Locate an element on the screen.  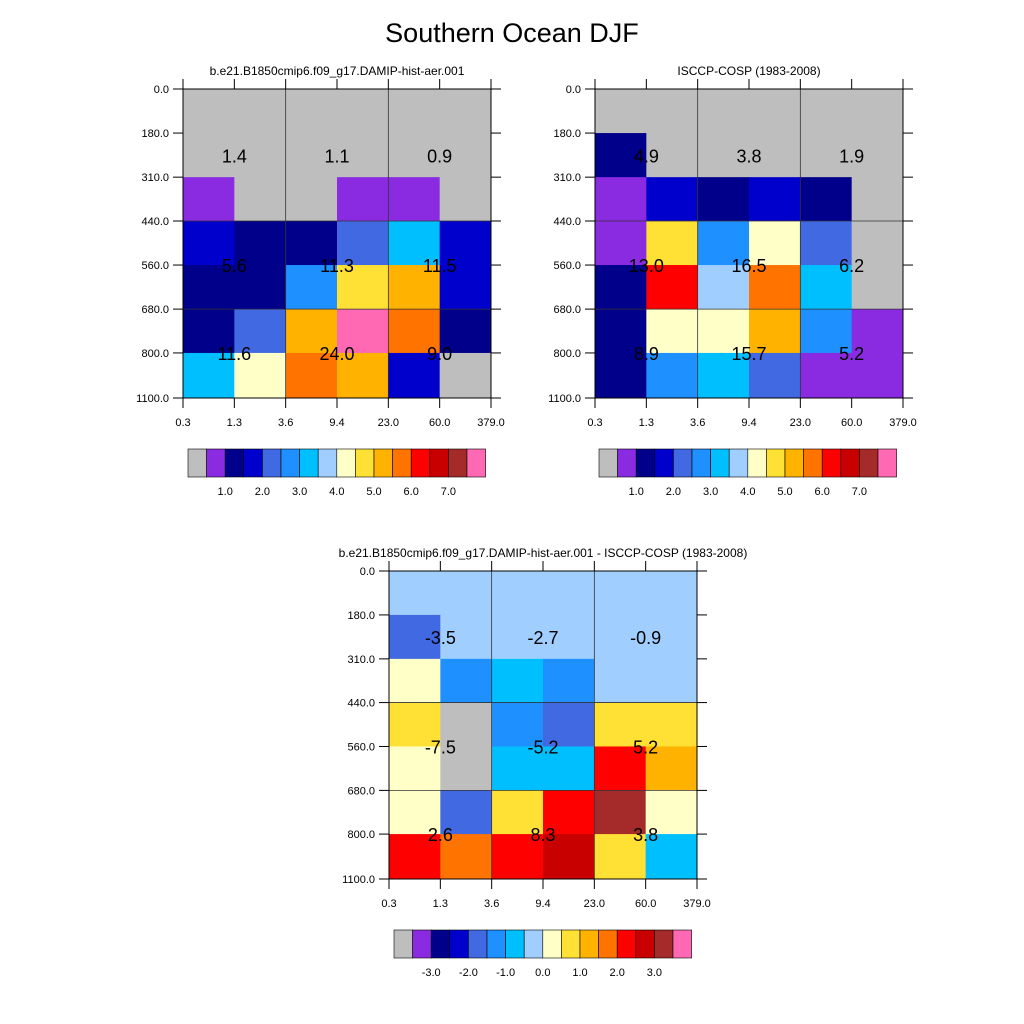
x-tick-label: 60.0 is located at coordinates (851, 423).